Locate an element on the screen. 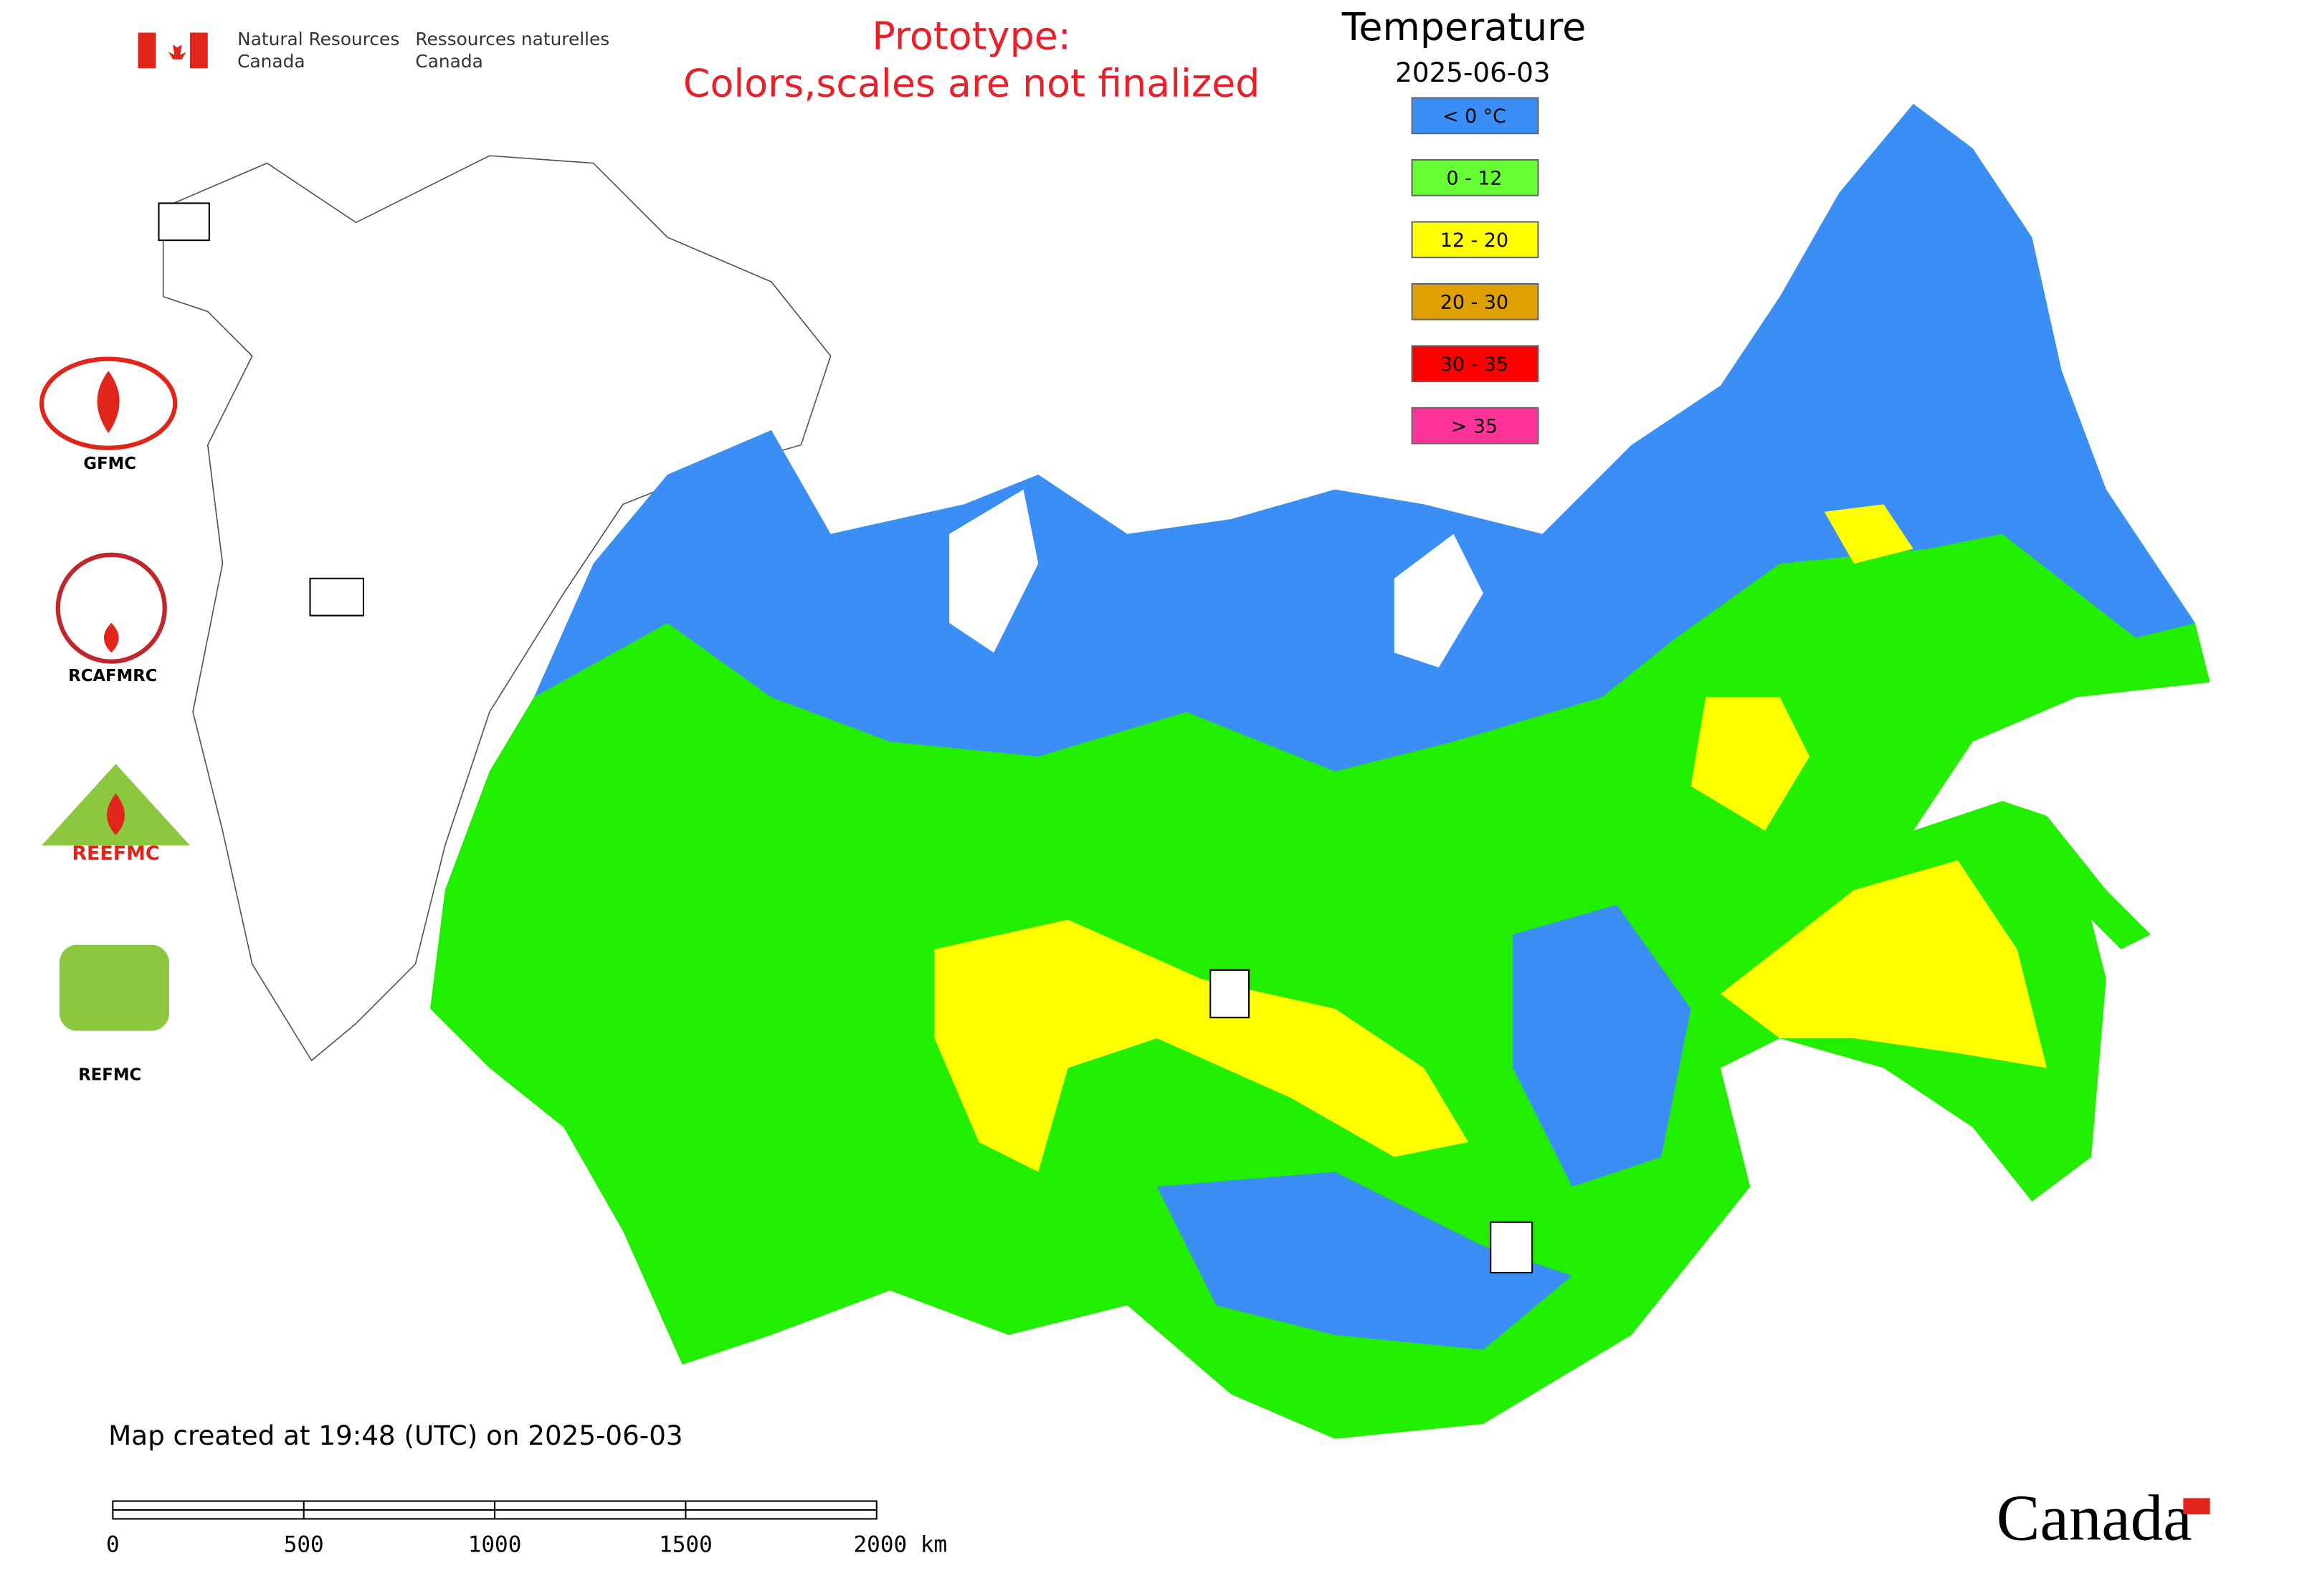 The width and height of the screenshot is (2302, 1596). notice: Prototype: is located at coordinates (971, 35).